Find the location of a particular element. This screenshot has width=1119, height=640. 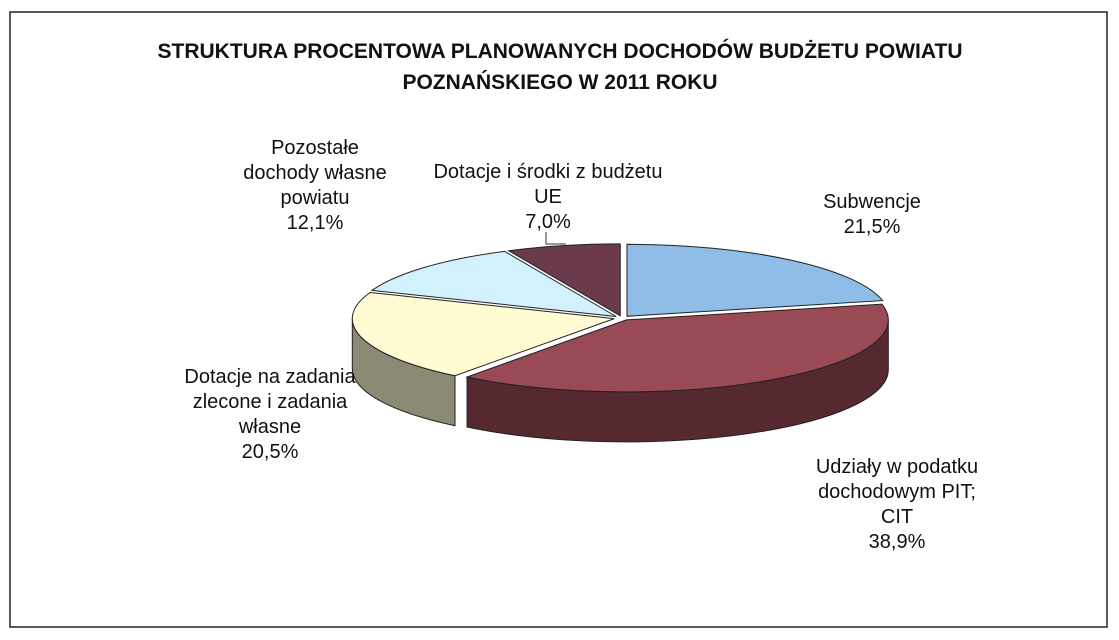

category-label: Subwencje is located at coordinates (872, 202).